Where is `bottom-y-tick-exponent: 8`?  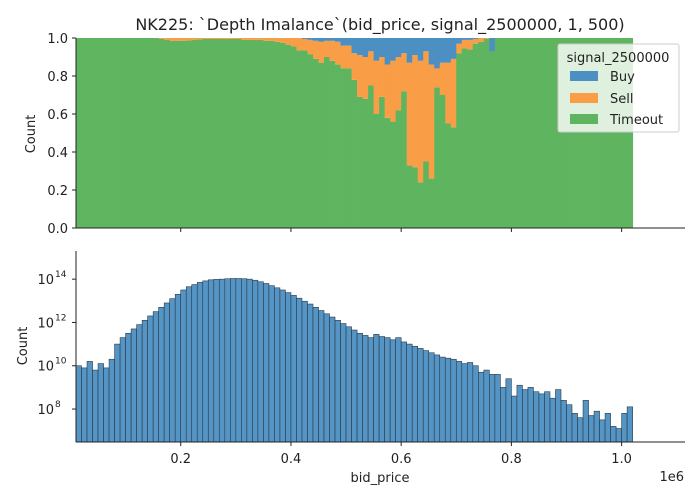
bottom-y-tick-exponent: 8 is located at coordinates (58, 405).